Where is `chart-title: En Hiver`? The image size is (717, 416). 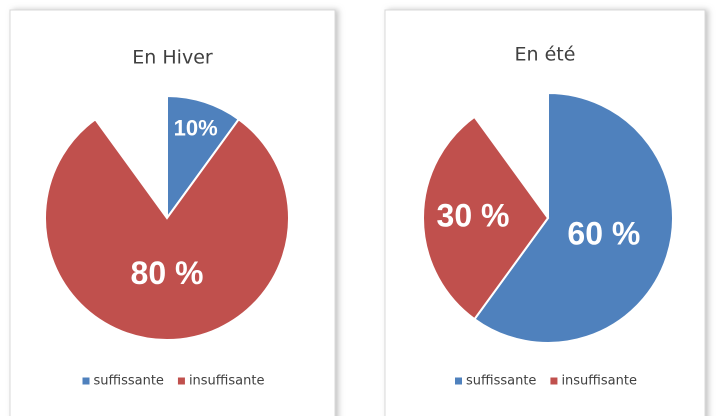
chart-title: En Hiver is located at coordinates (172, 58).